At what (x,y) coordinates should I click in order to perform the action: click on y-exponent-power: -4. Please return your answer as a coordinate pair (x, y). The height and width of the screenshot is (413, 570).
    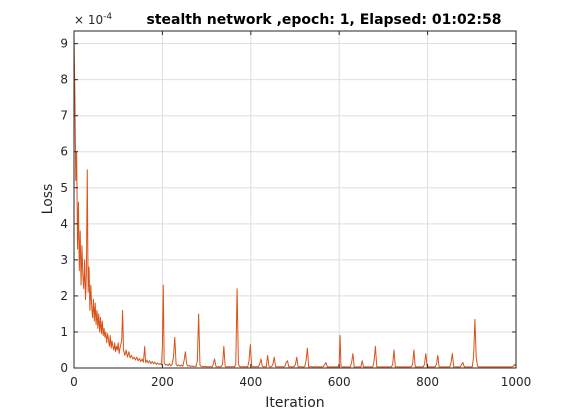
    Looking at the image, I should click on (107, 17).